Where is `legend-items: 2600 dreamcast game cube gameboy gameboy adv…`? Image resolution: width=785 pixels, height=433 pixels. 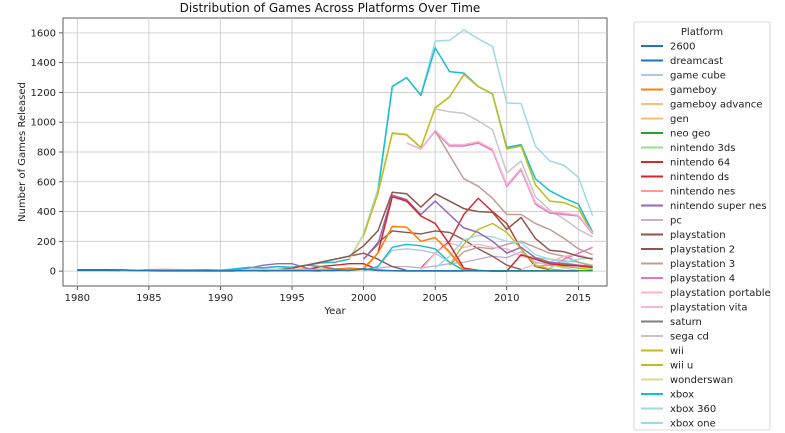 legend-items: 2600 dreamcast game cube gameboy gameboy adv… is located at coordinates (706, 236).